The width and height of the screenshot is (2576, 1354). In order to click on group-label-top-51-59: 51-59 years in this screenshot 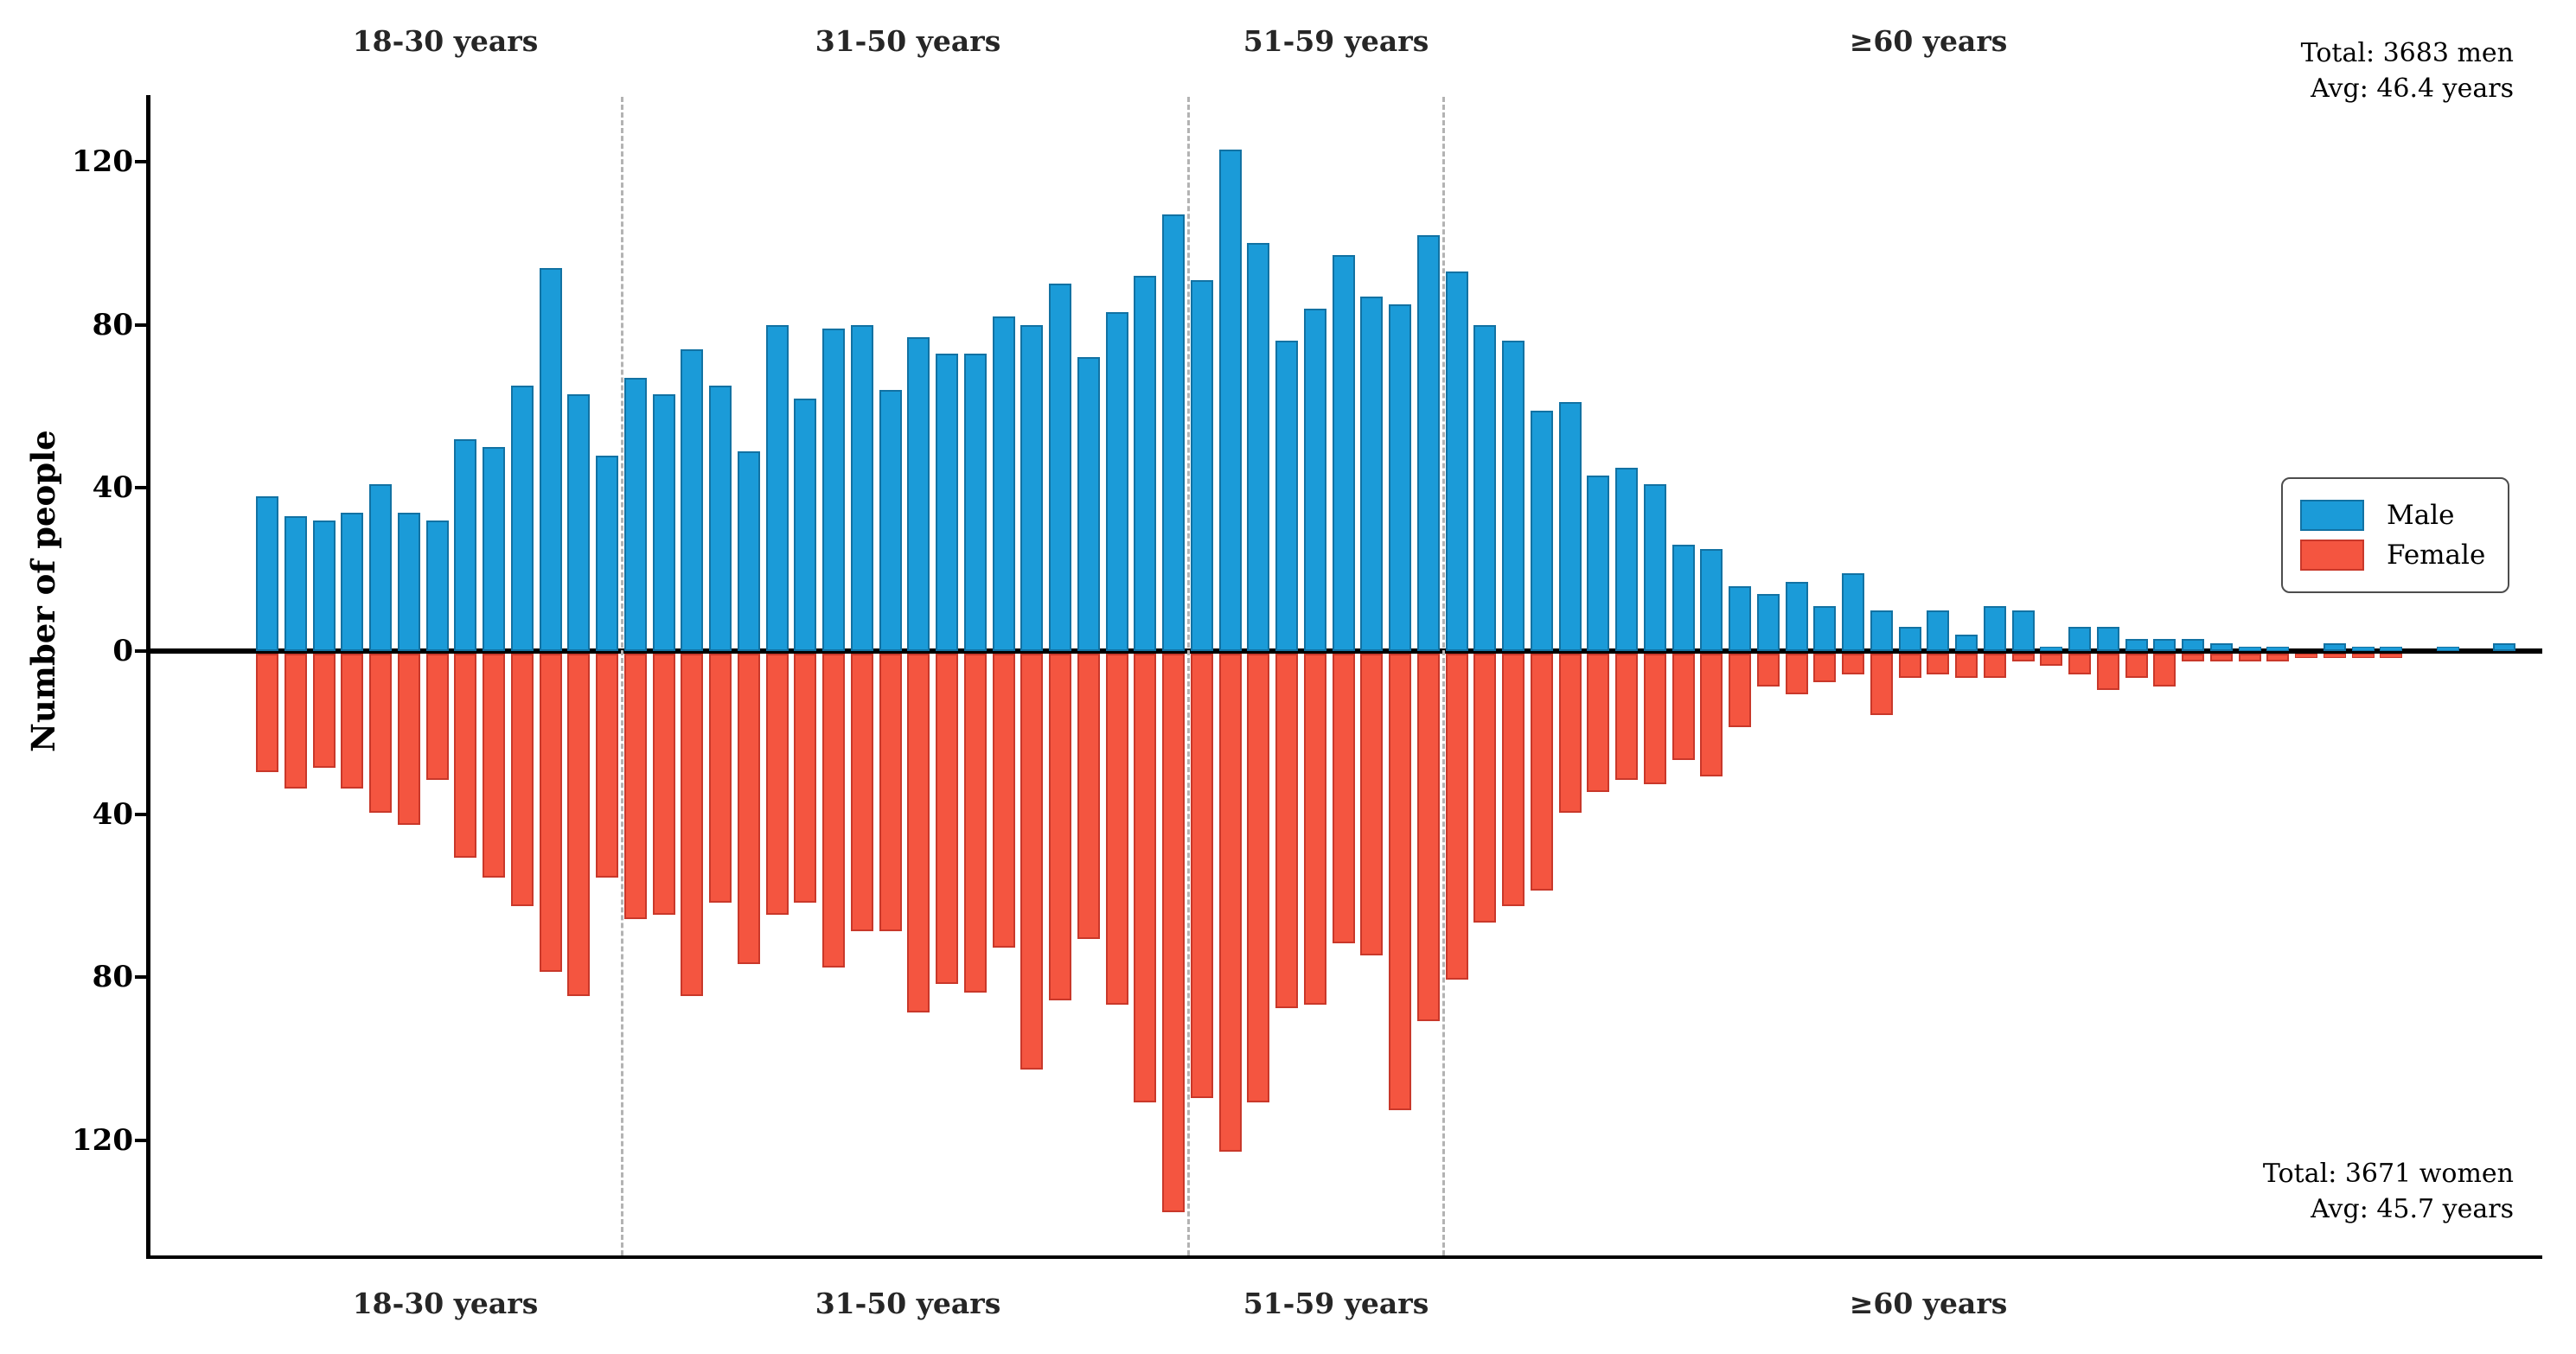, I will do `click(1336, 41)`.